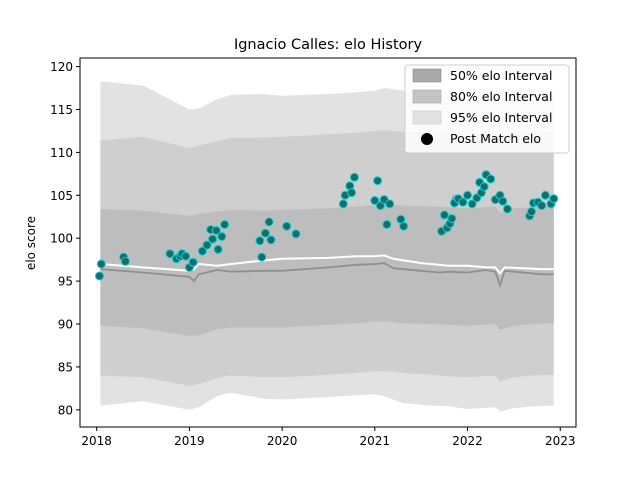  I want to click on y-tick-label: 110, so click(61, 153).